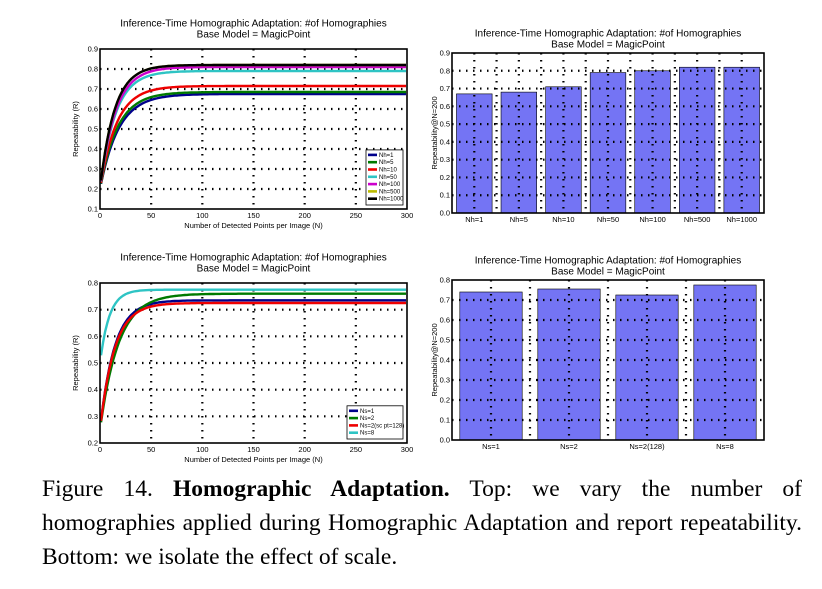 The width and height of the screenshot is (822, 589). What do you see at coordinates (563, 219) in the screenshot?
I see `x-tick-label: Nh=10` at bounding box center [563, 219].